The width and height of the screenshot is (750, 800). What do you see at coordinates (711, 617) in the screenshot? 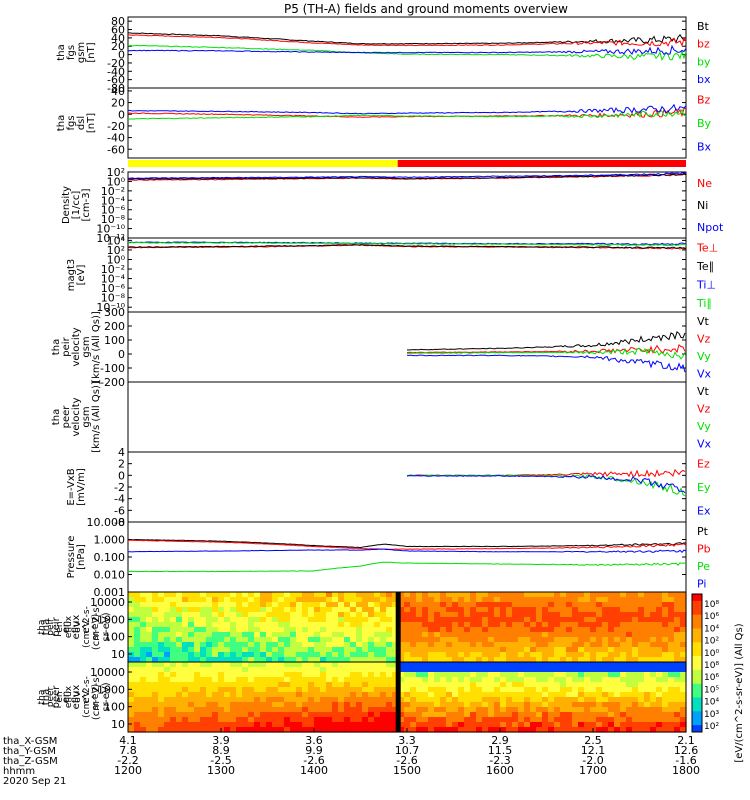
I see `colorbar-tick-label: 10⁶` at bounding box center [711, 617].